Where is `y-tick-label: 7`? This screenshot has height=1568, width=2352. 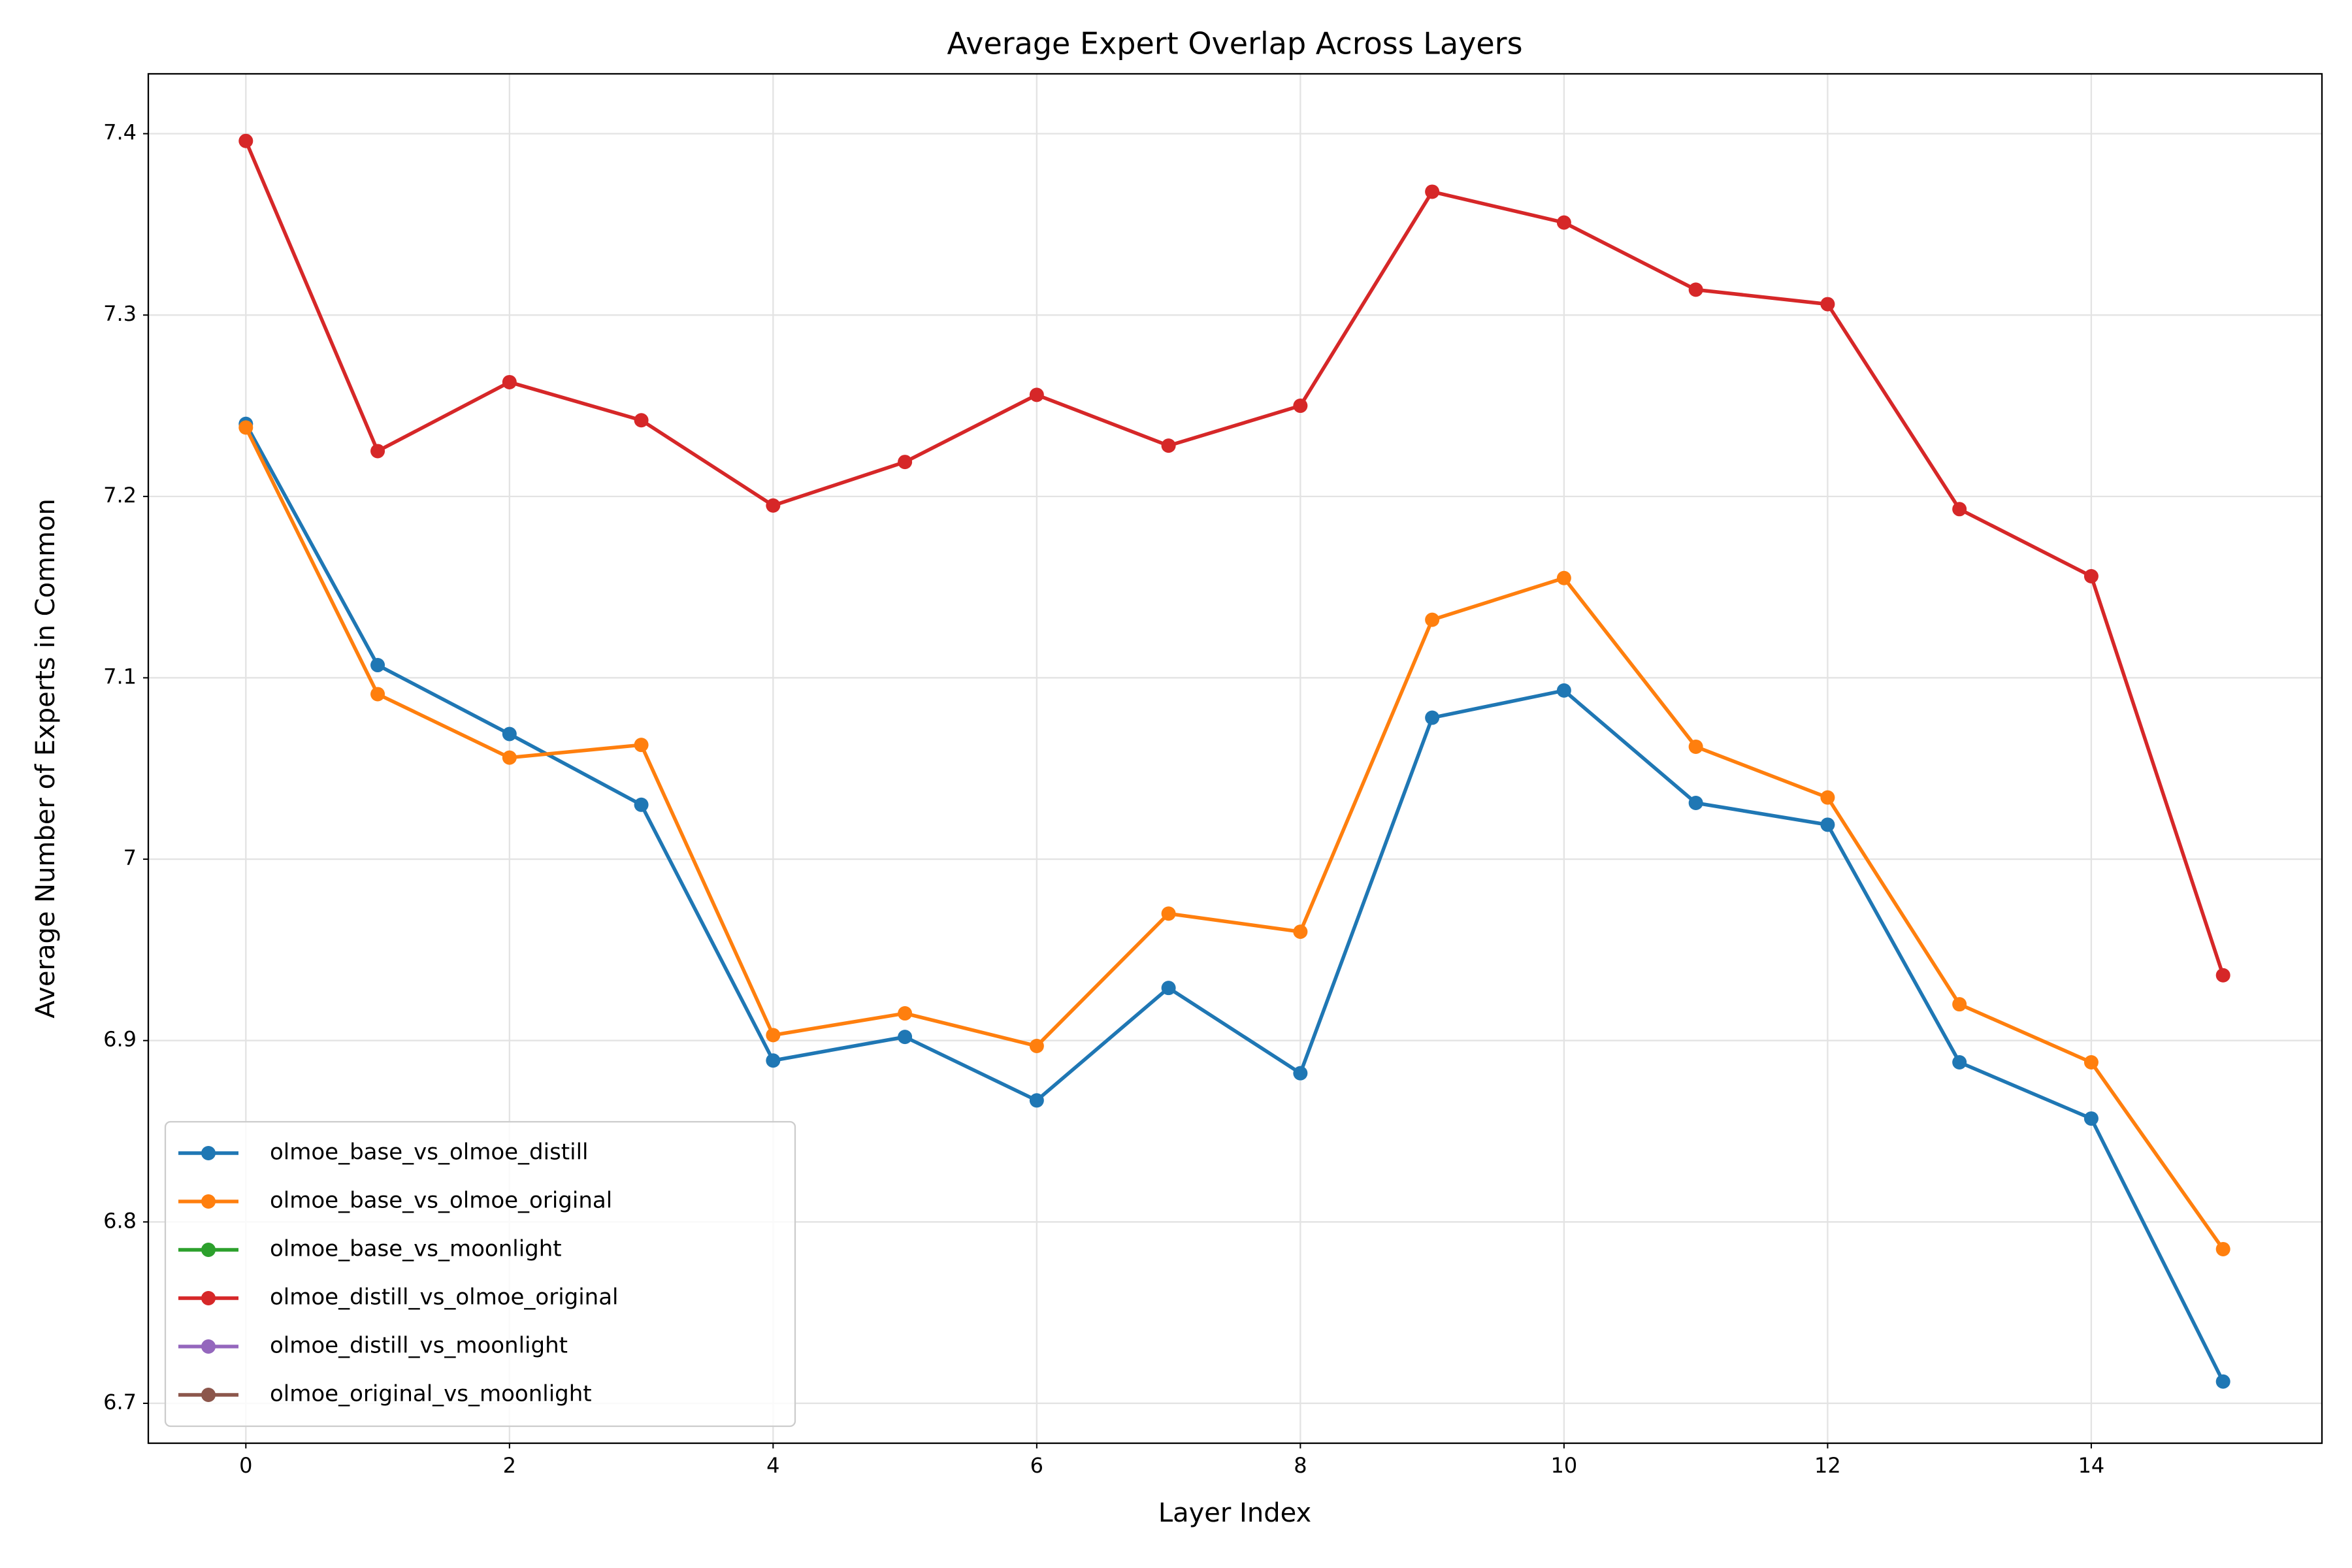 y-tick-label: 7 is located at coordinates (130, 857).